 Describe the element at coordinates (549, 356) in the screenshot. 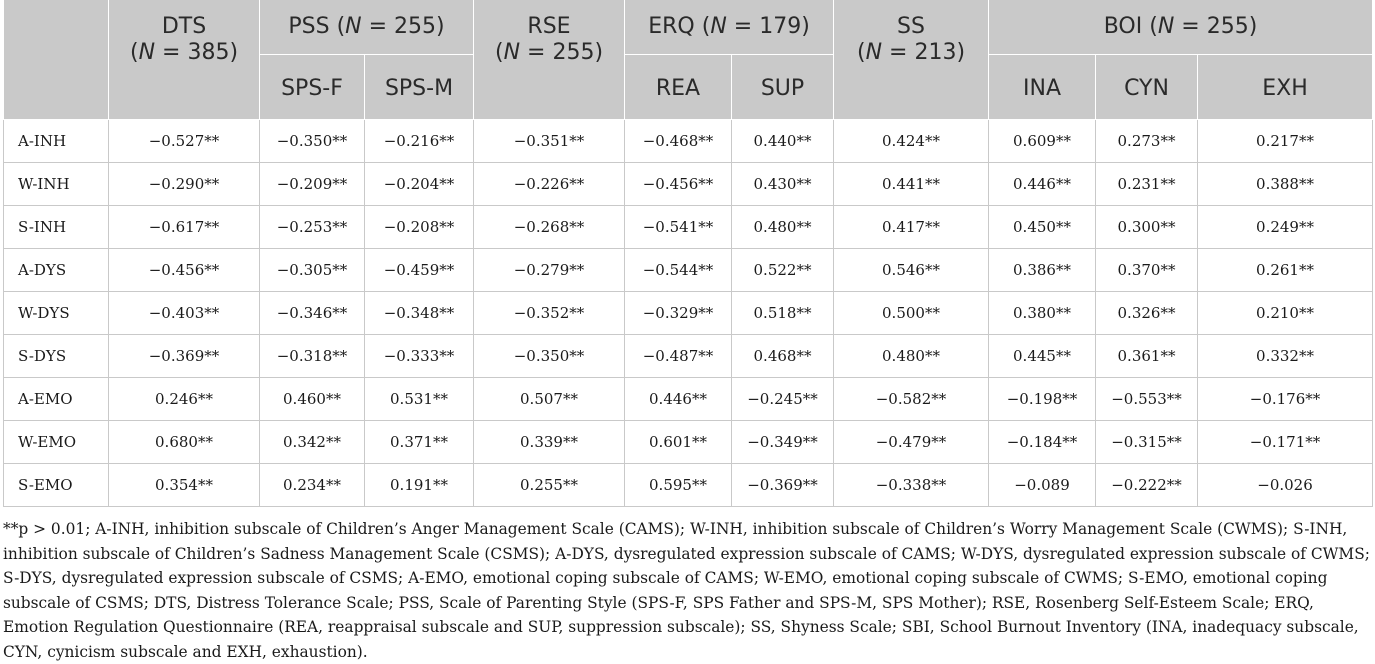

I see `cell: −0.350**` at that location.